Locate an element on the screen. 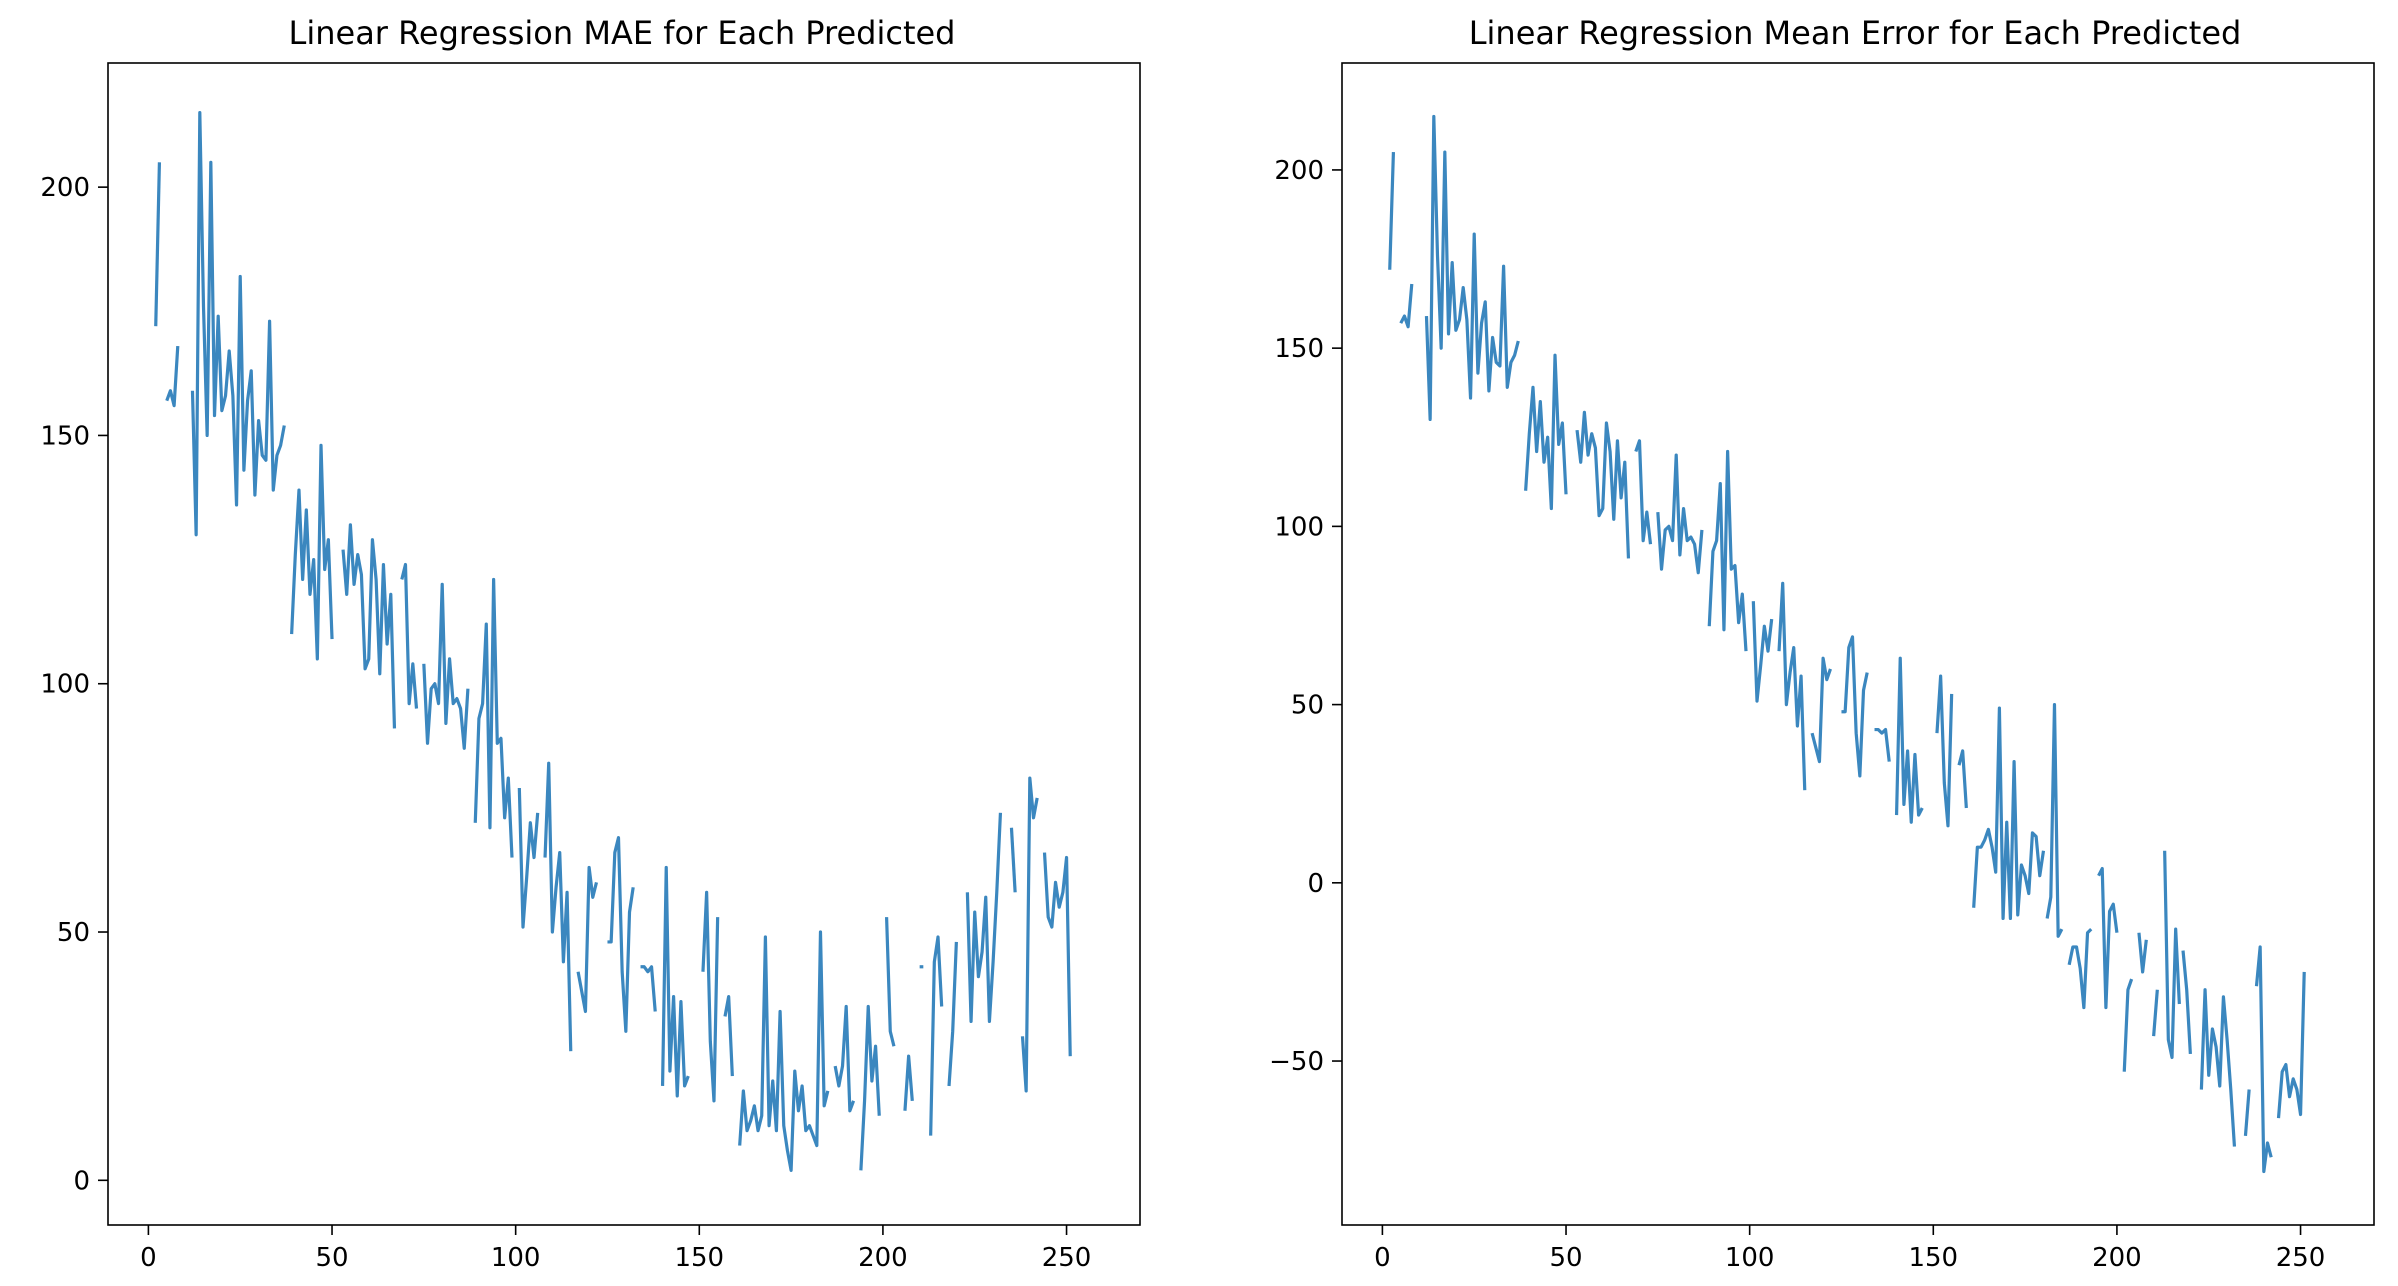 The height and width of the screenshot is (1286, 2398). y-tick-label: −50 is located at coordinates (1296, 1062).